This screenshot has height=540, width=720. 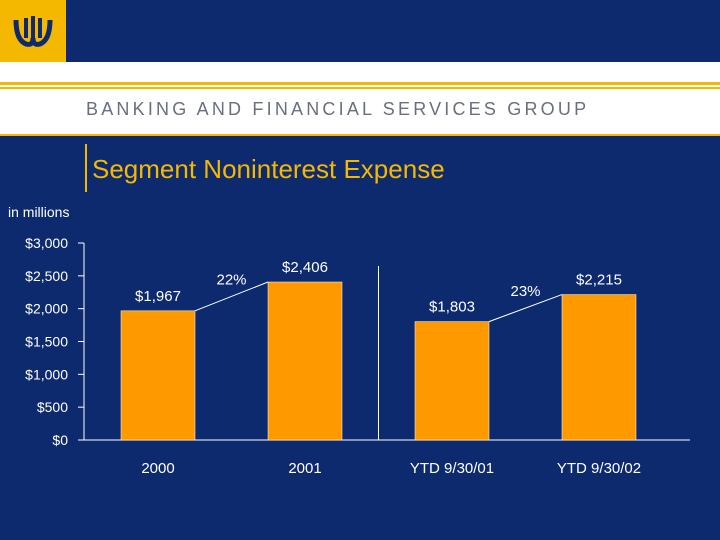 I want to click on header-gold-rule, so click(x=360, y=83).